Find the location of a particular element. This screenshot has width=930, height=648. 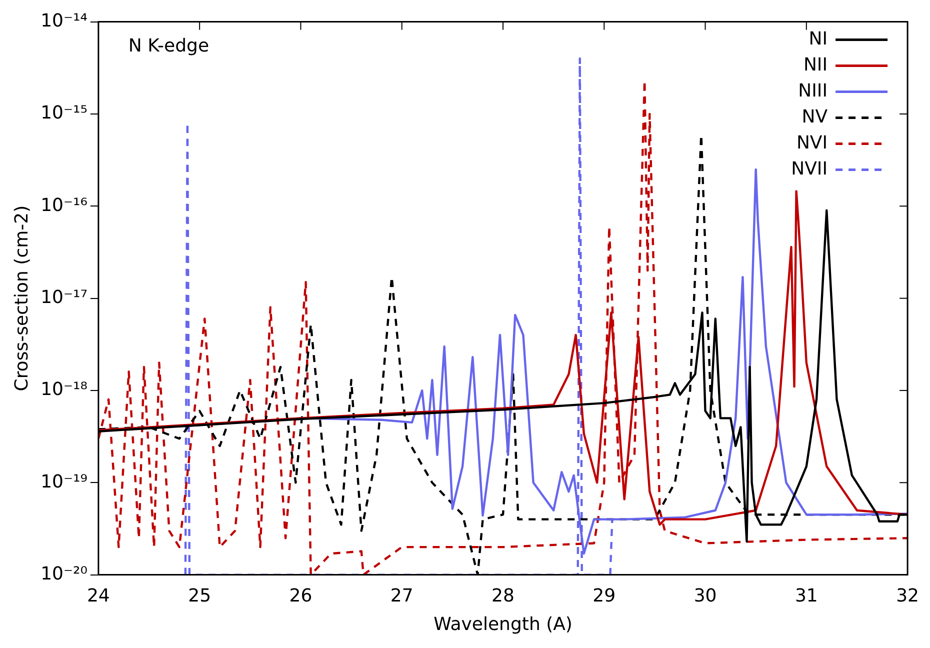

x-tick-label: 32 is located at coordinates (907, 595).